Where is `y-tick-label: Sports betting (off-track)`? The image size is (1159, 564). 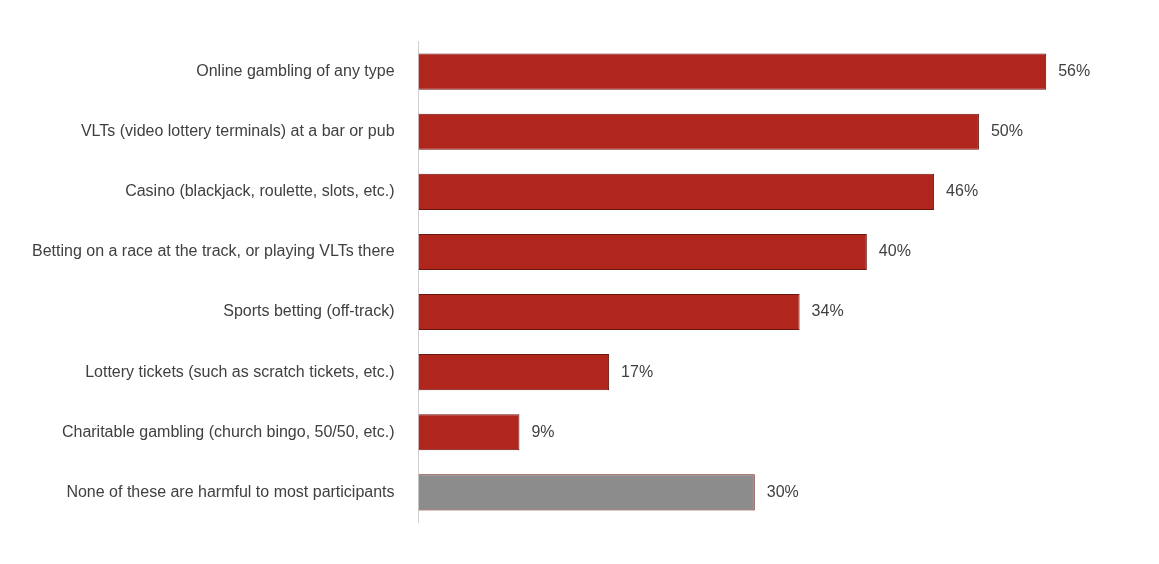
y-tick-label: Sports betting (off-track) is located at coordinates (309, 311).